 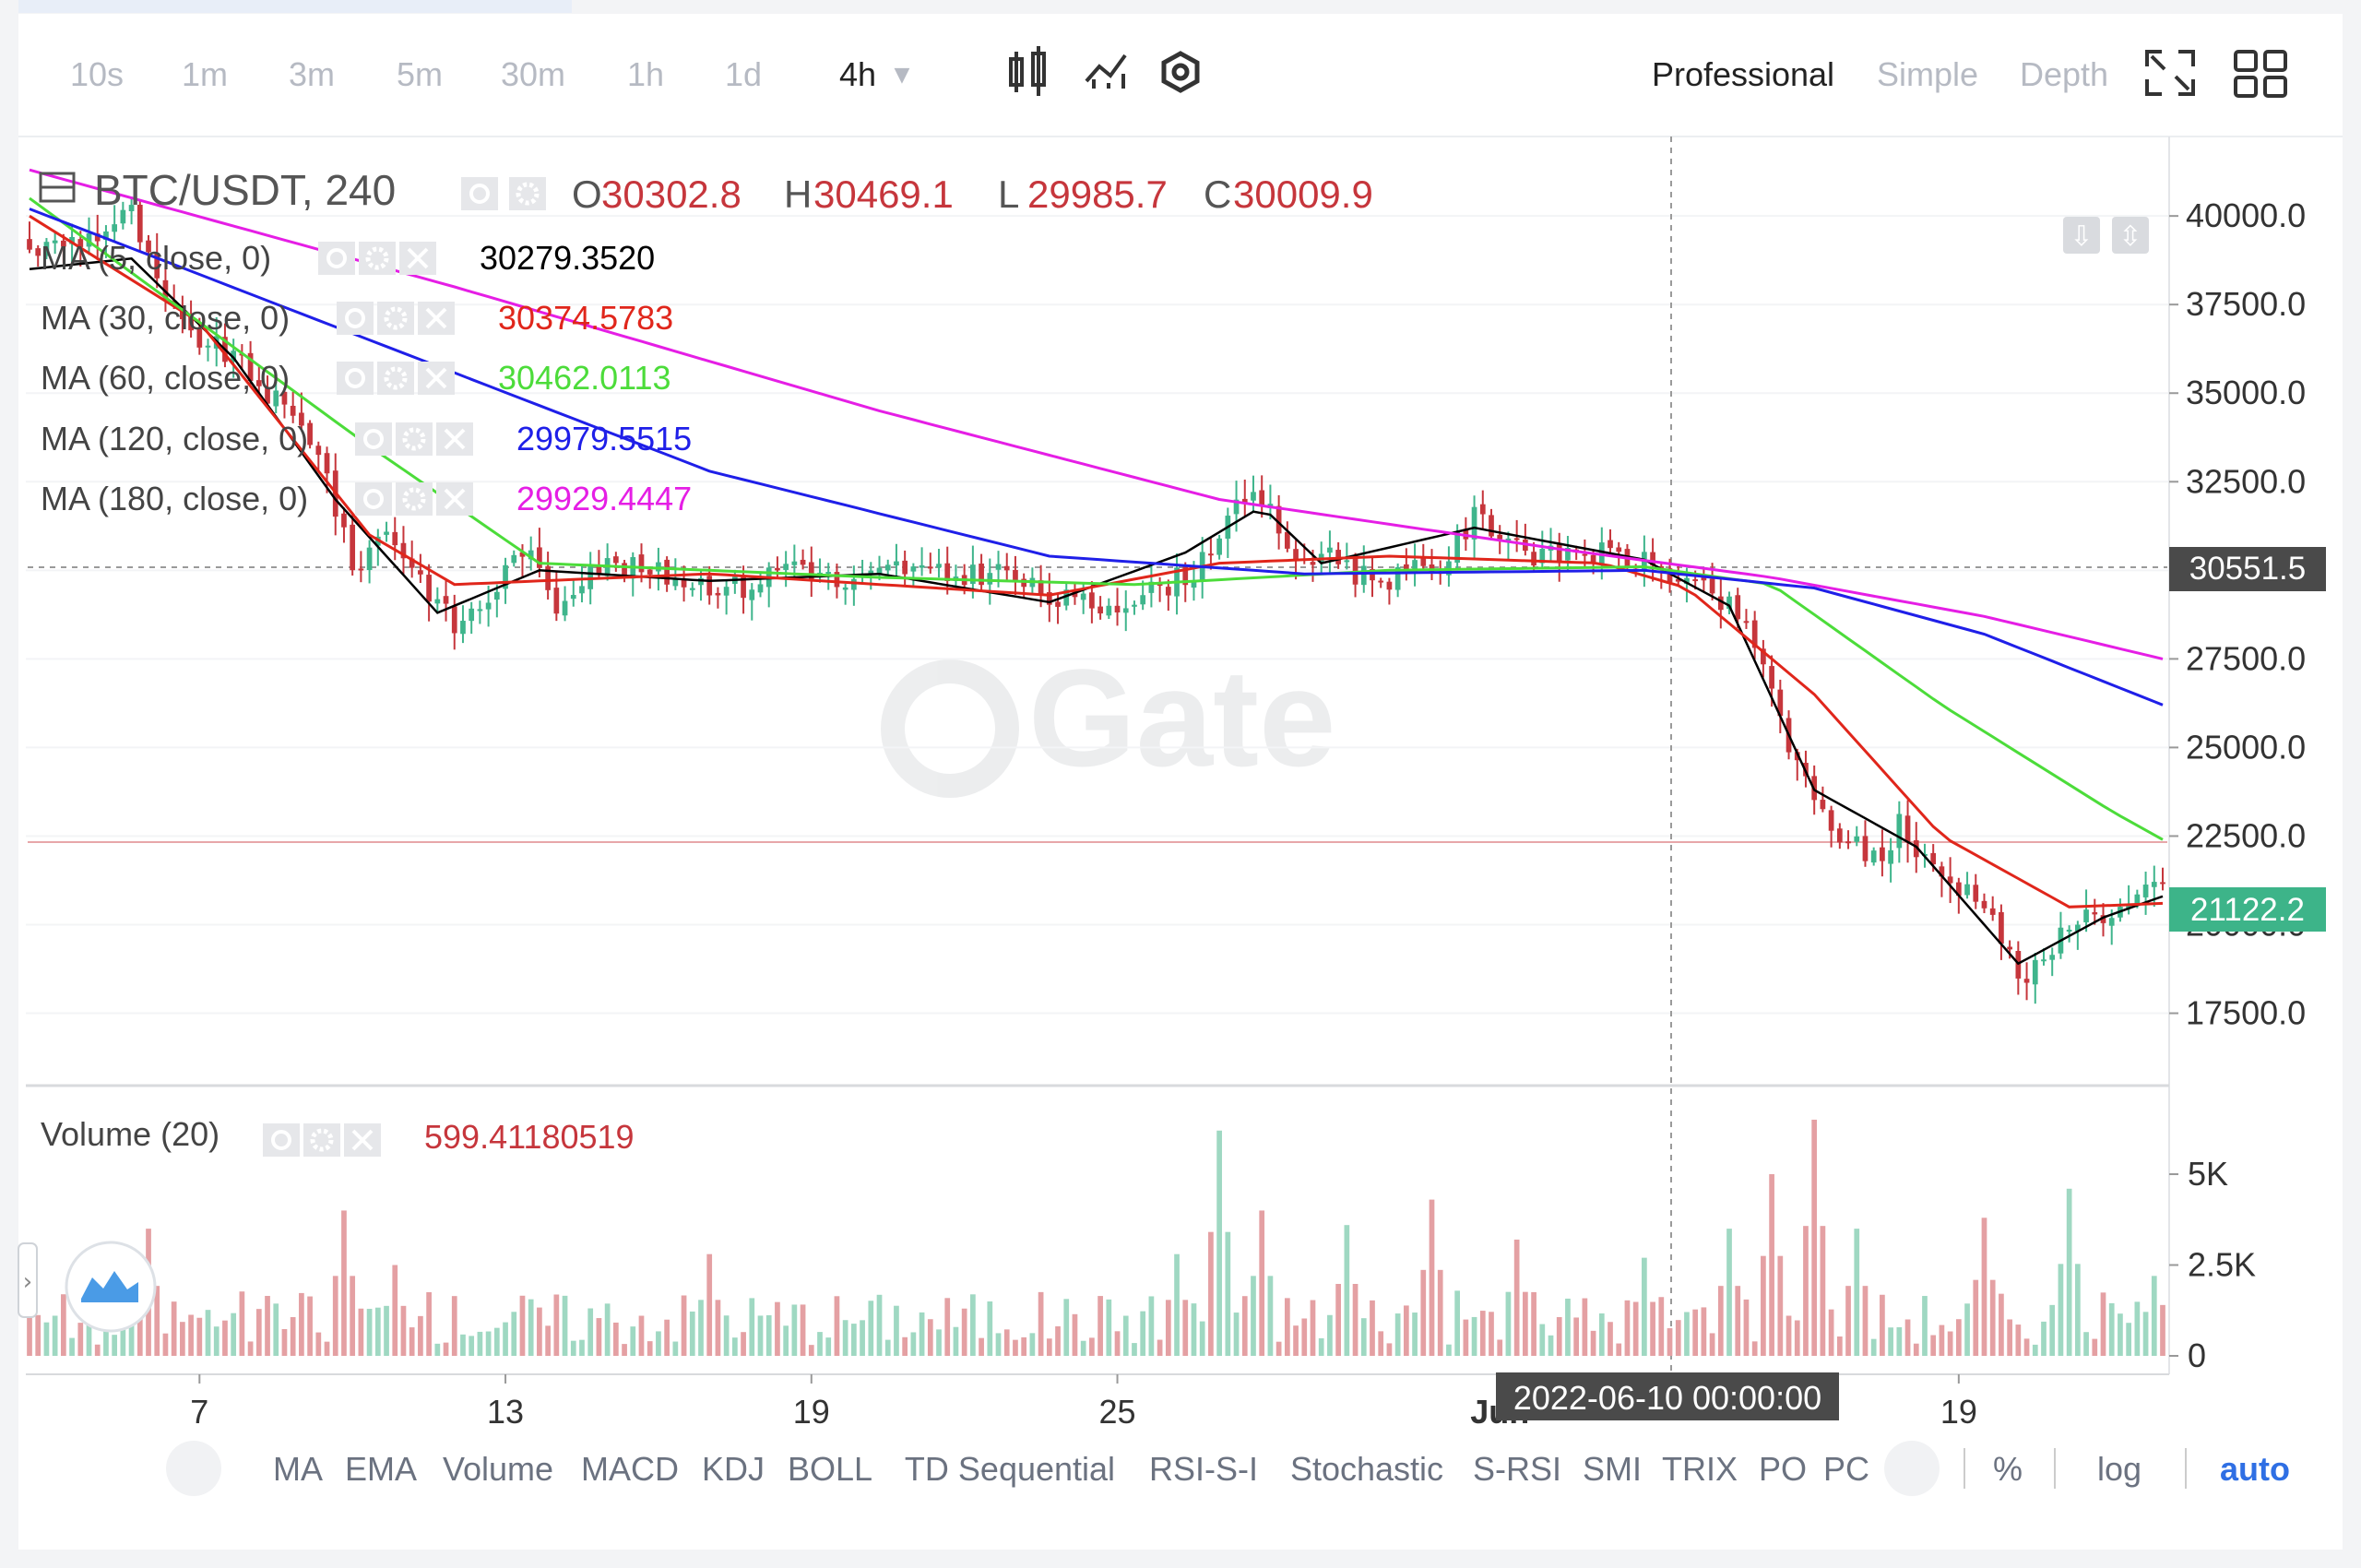 What do you see at coordinates (1180, 72) in the screenshot?
I see `settings-icon` at bounding box center [1180, 72].